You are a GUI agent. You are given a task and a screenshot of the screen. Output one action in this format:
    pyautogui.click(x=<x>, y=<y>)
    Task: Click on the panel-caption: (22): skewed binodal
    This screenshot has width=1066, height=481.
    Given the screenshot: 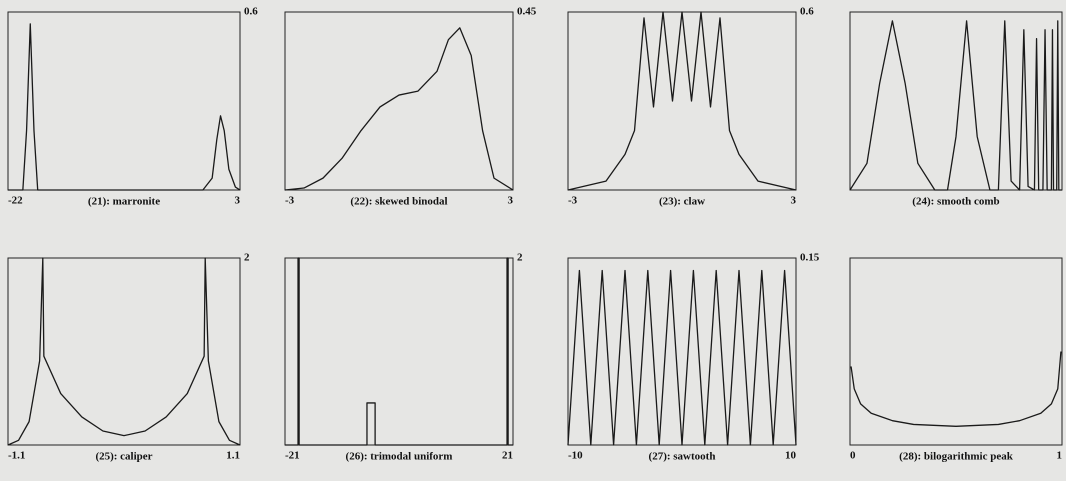 What is the action you would take?
    pyautogui.click(x=398, y=202)
    